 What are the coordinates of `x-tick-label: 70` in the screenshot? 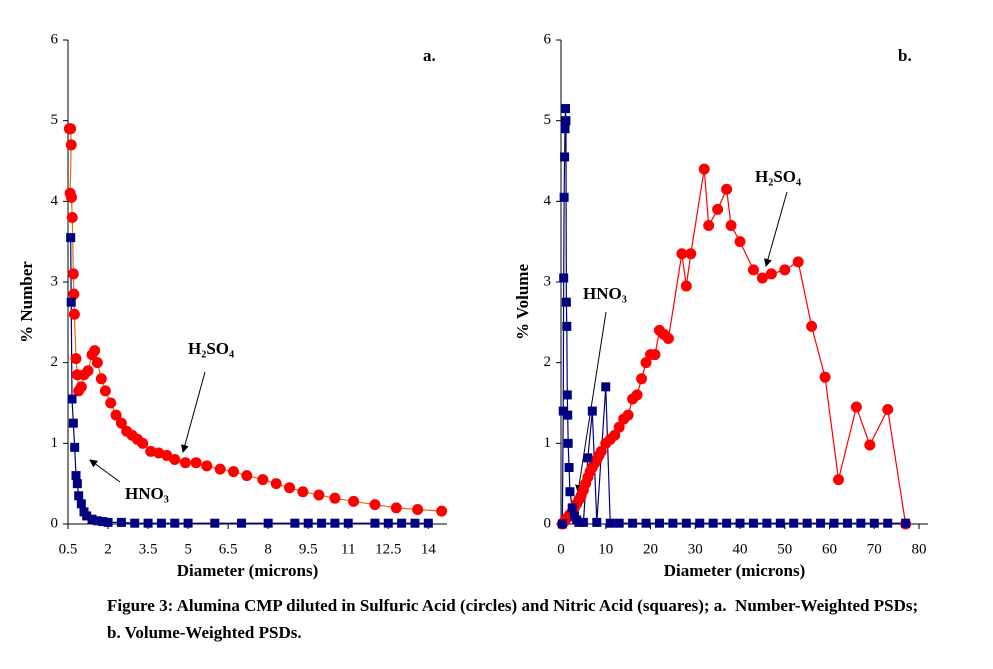 It's located at (874, 549).